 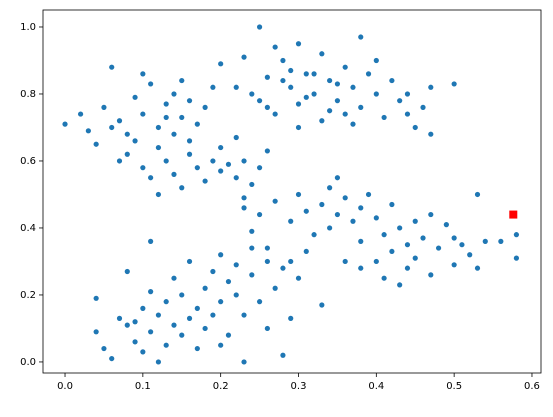 What do you see at coordinates (221, 386) in the screenshot?
I see `x-tick-label: 0.2` at bounding box center [221, 386].